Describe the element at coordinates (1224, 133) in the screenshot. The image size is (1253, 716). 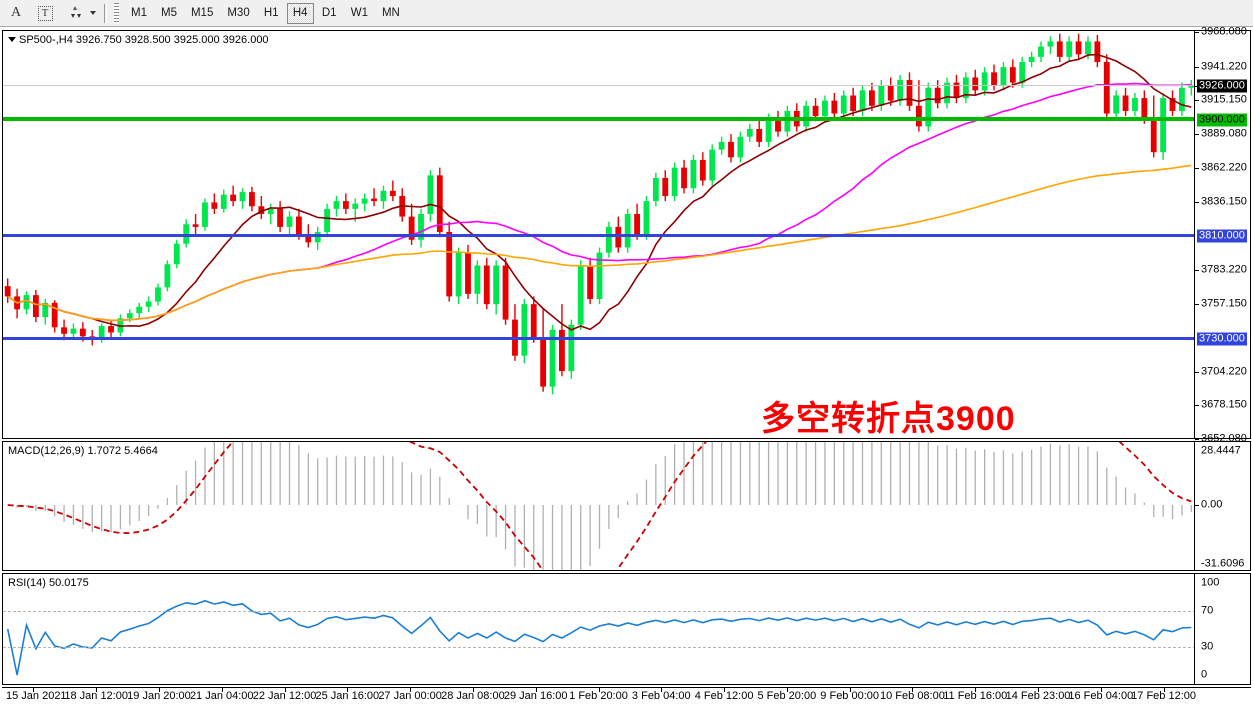
I see `price-axis-label: 3889.080` at that location.